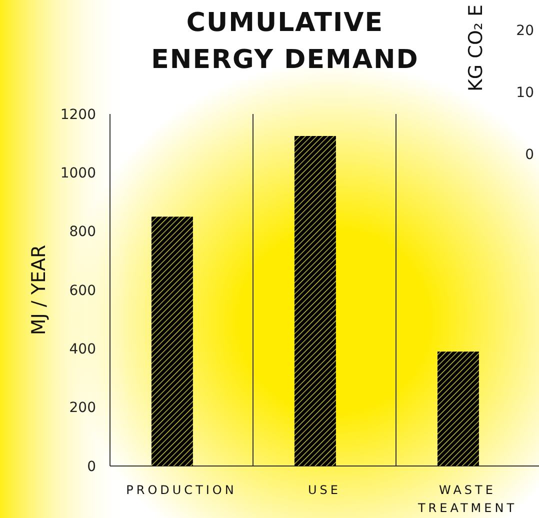 This screenshot has height=518, width=539. Describe the element at coordinates (82, 232) in the screenshot. I see `y-tick-label: 800` at that location.